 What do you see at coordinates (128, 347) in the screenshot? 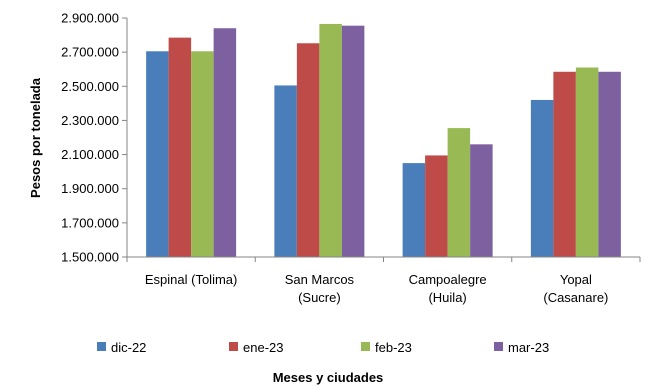
I see `legend-label-dic-22: dic-22` at bounding box center [128, 347].